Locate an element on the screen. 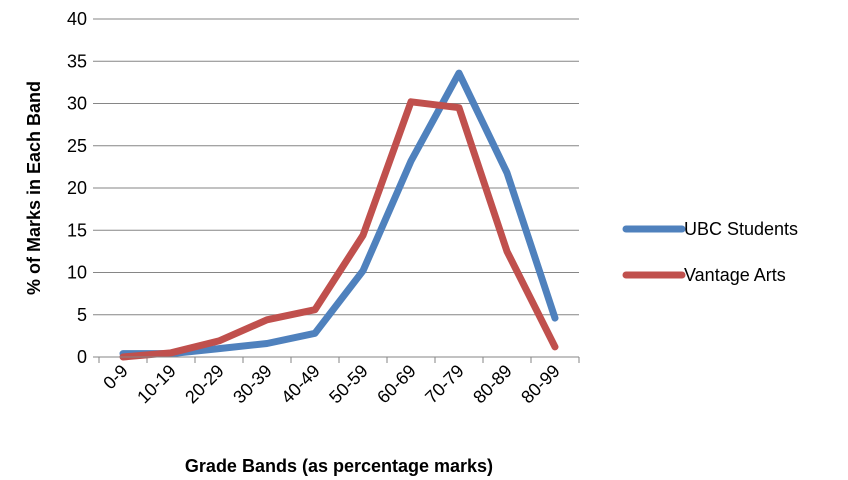 The width and height of the screenshot is (848, 480). legend-label: Vantage Arts is located at coordinates (735, 275).